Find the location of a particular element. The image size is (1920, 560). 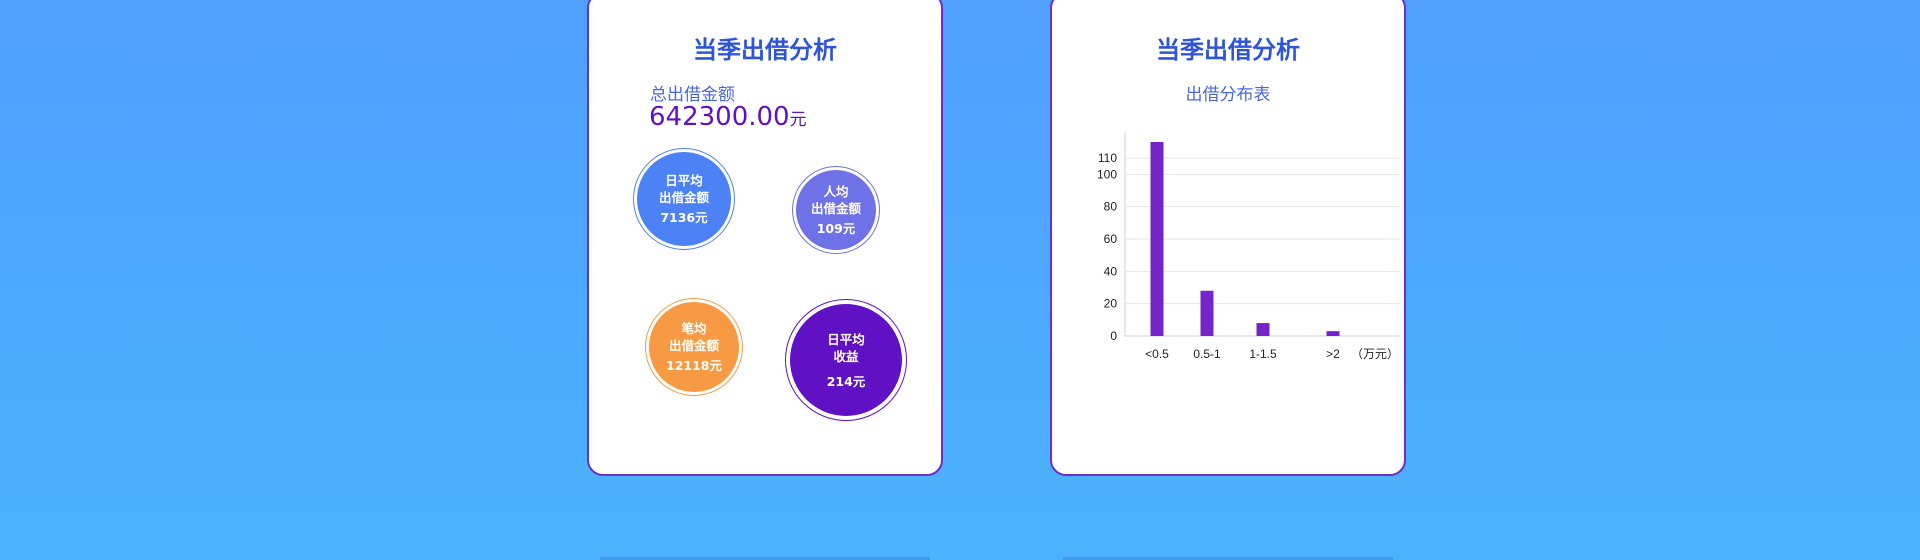

x-tick-label: 1-1.5 is located at coordinates (1263, 354).